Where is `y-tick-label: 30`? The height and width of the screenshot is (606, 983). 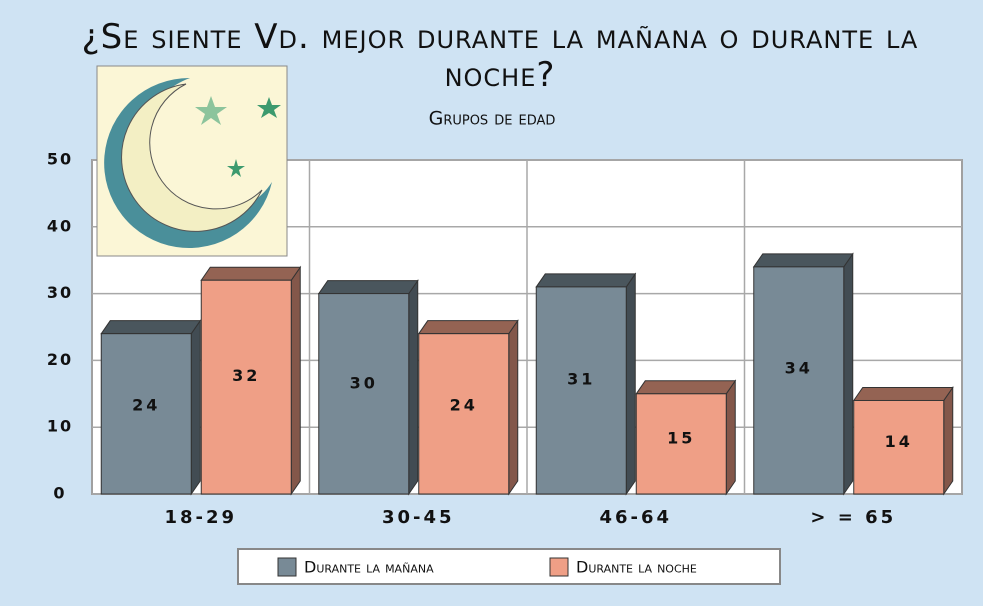
y-tick-label: 30 is located at coordinates (60, 292).